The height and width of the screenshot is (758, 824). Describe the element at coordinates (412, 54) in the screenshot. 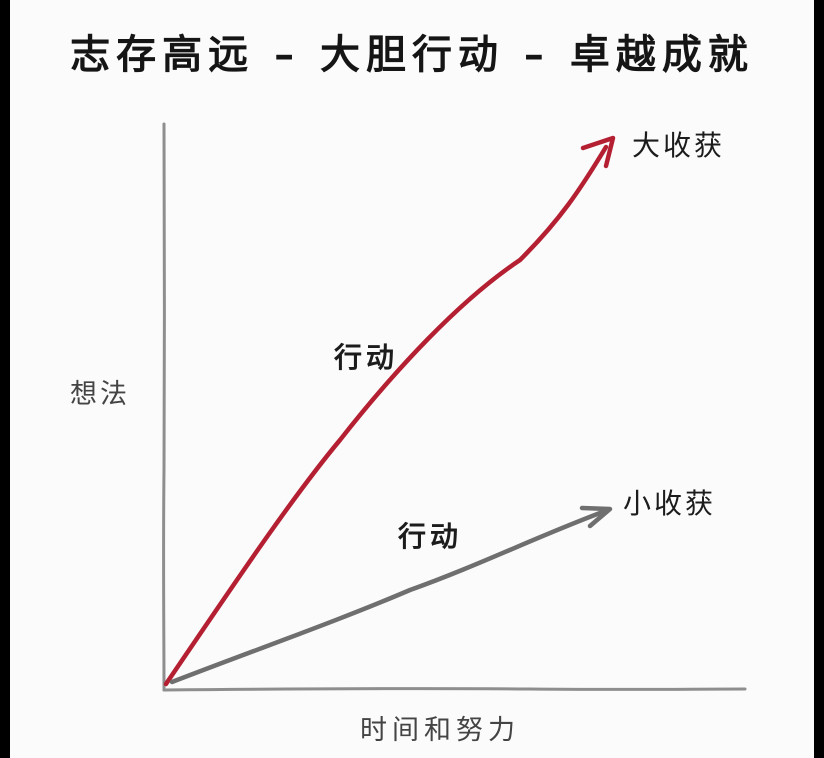

I see `diagram-title: 志存高远 – 大胆行动 – 卓越成就` at that location.